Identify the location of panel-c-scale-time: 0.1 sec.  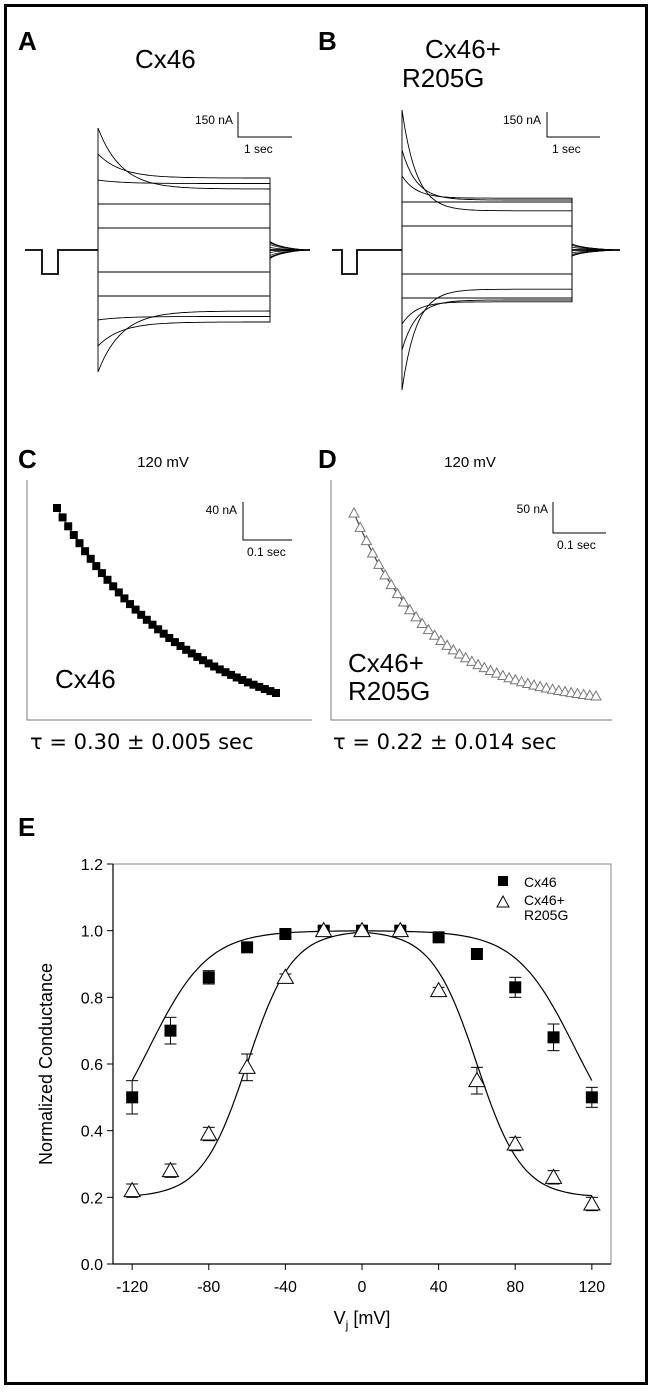
(266, 552).